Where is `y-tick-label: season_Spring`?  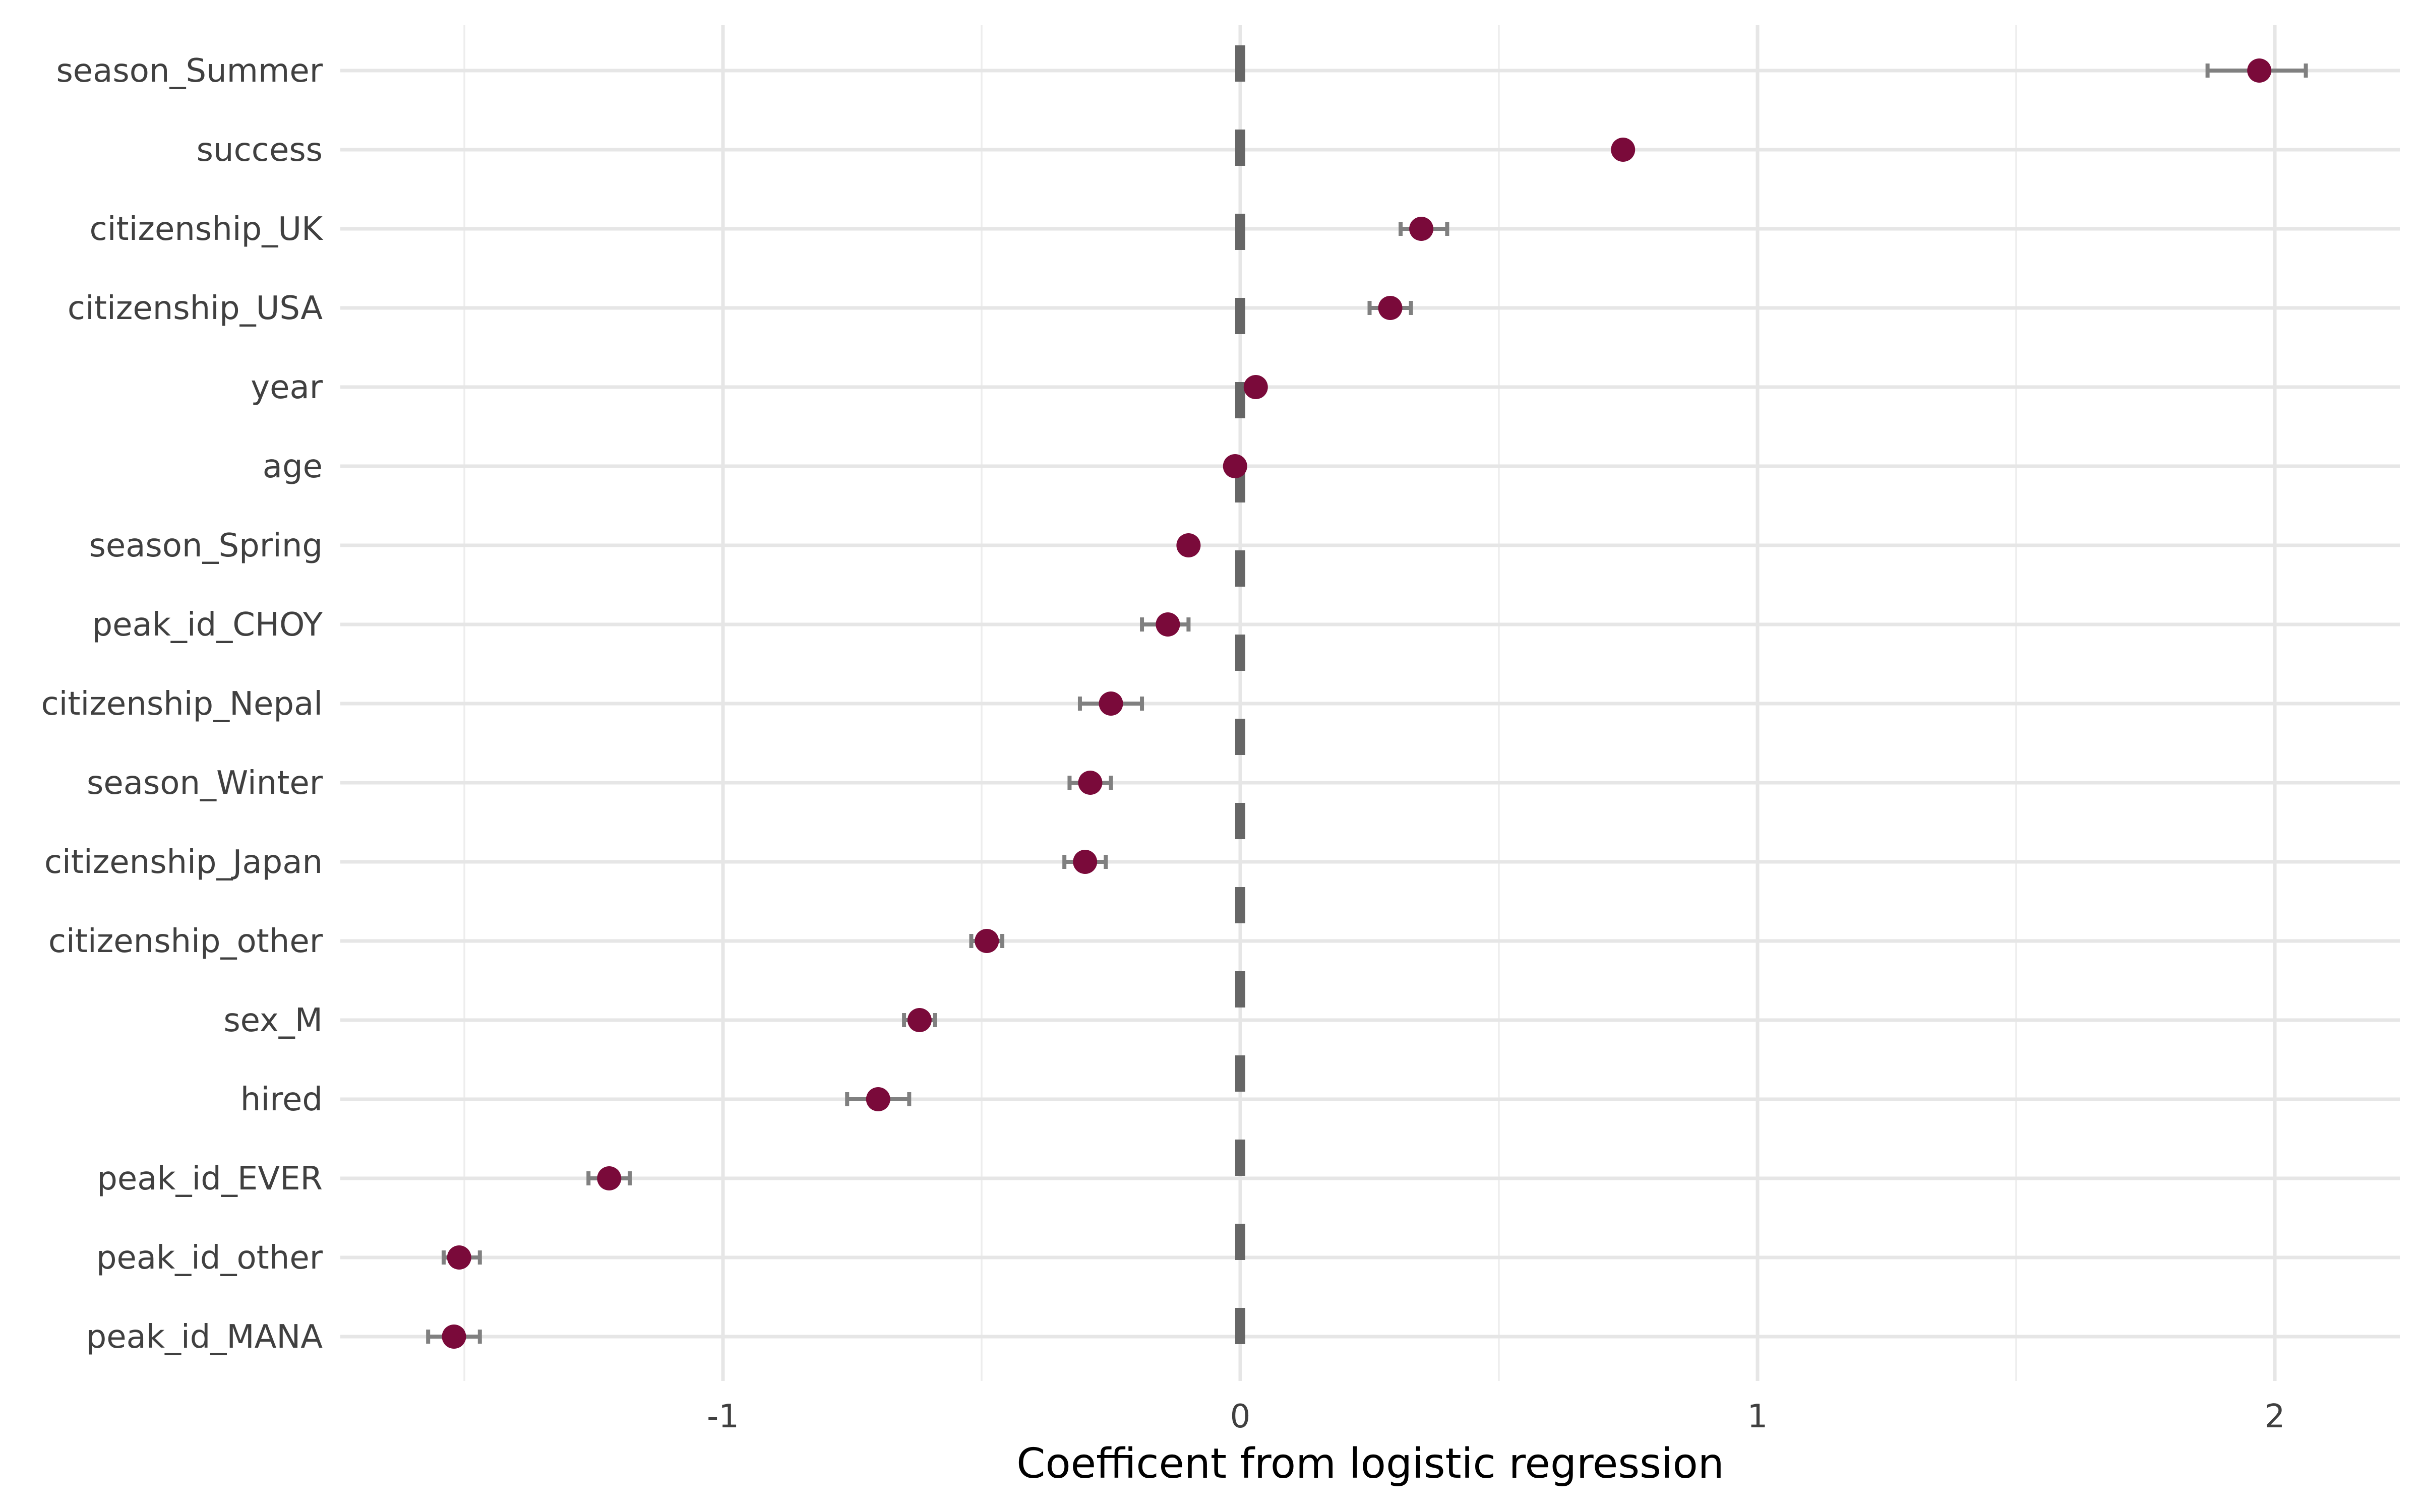
y-tick-label: season_Spring is located at coordinates (206, 545).